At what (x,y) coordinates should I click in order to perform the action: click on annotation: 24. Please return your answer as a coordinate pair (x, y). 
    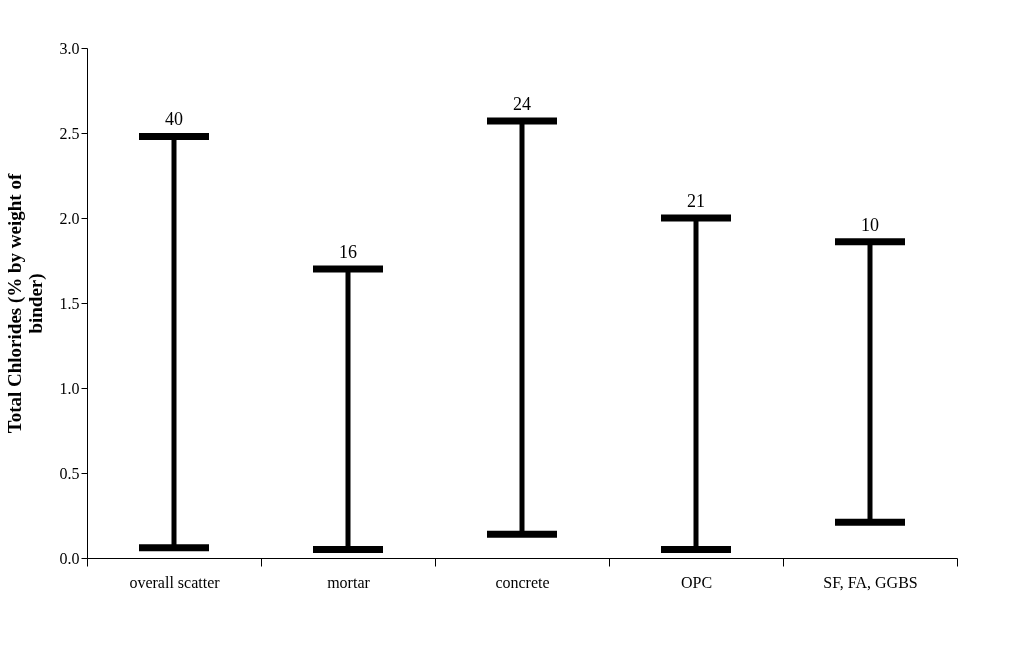
    Looking at the image, I should click on (522, 104).